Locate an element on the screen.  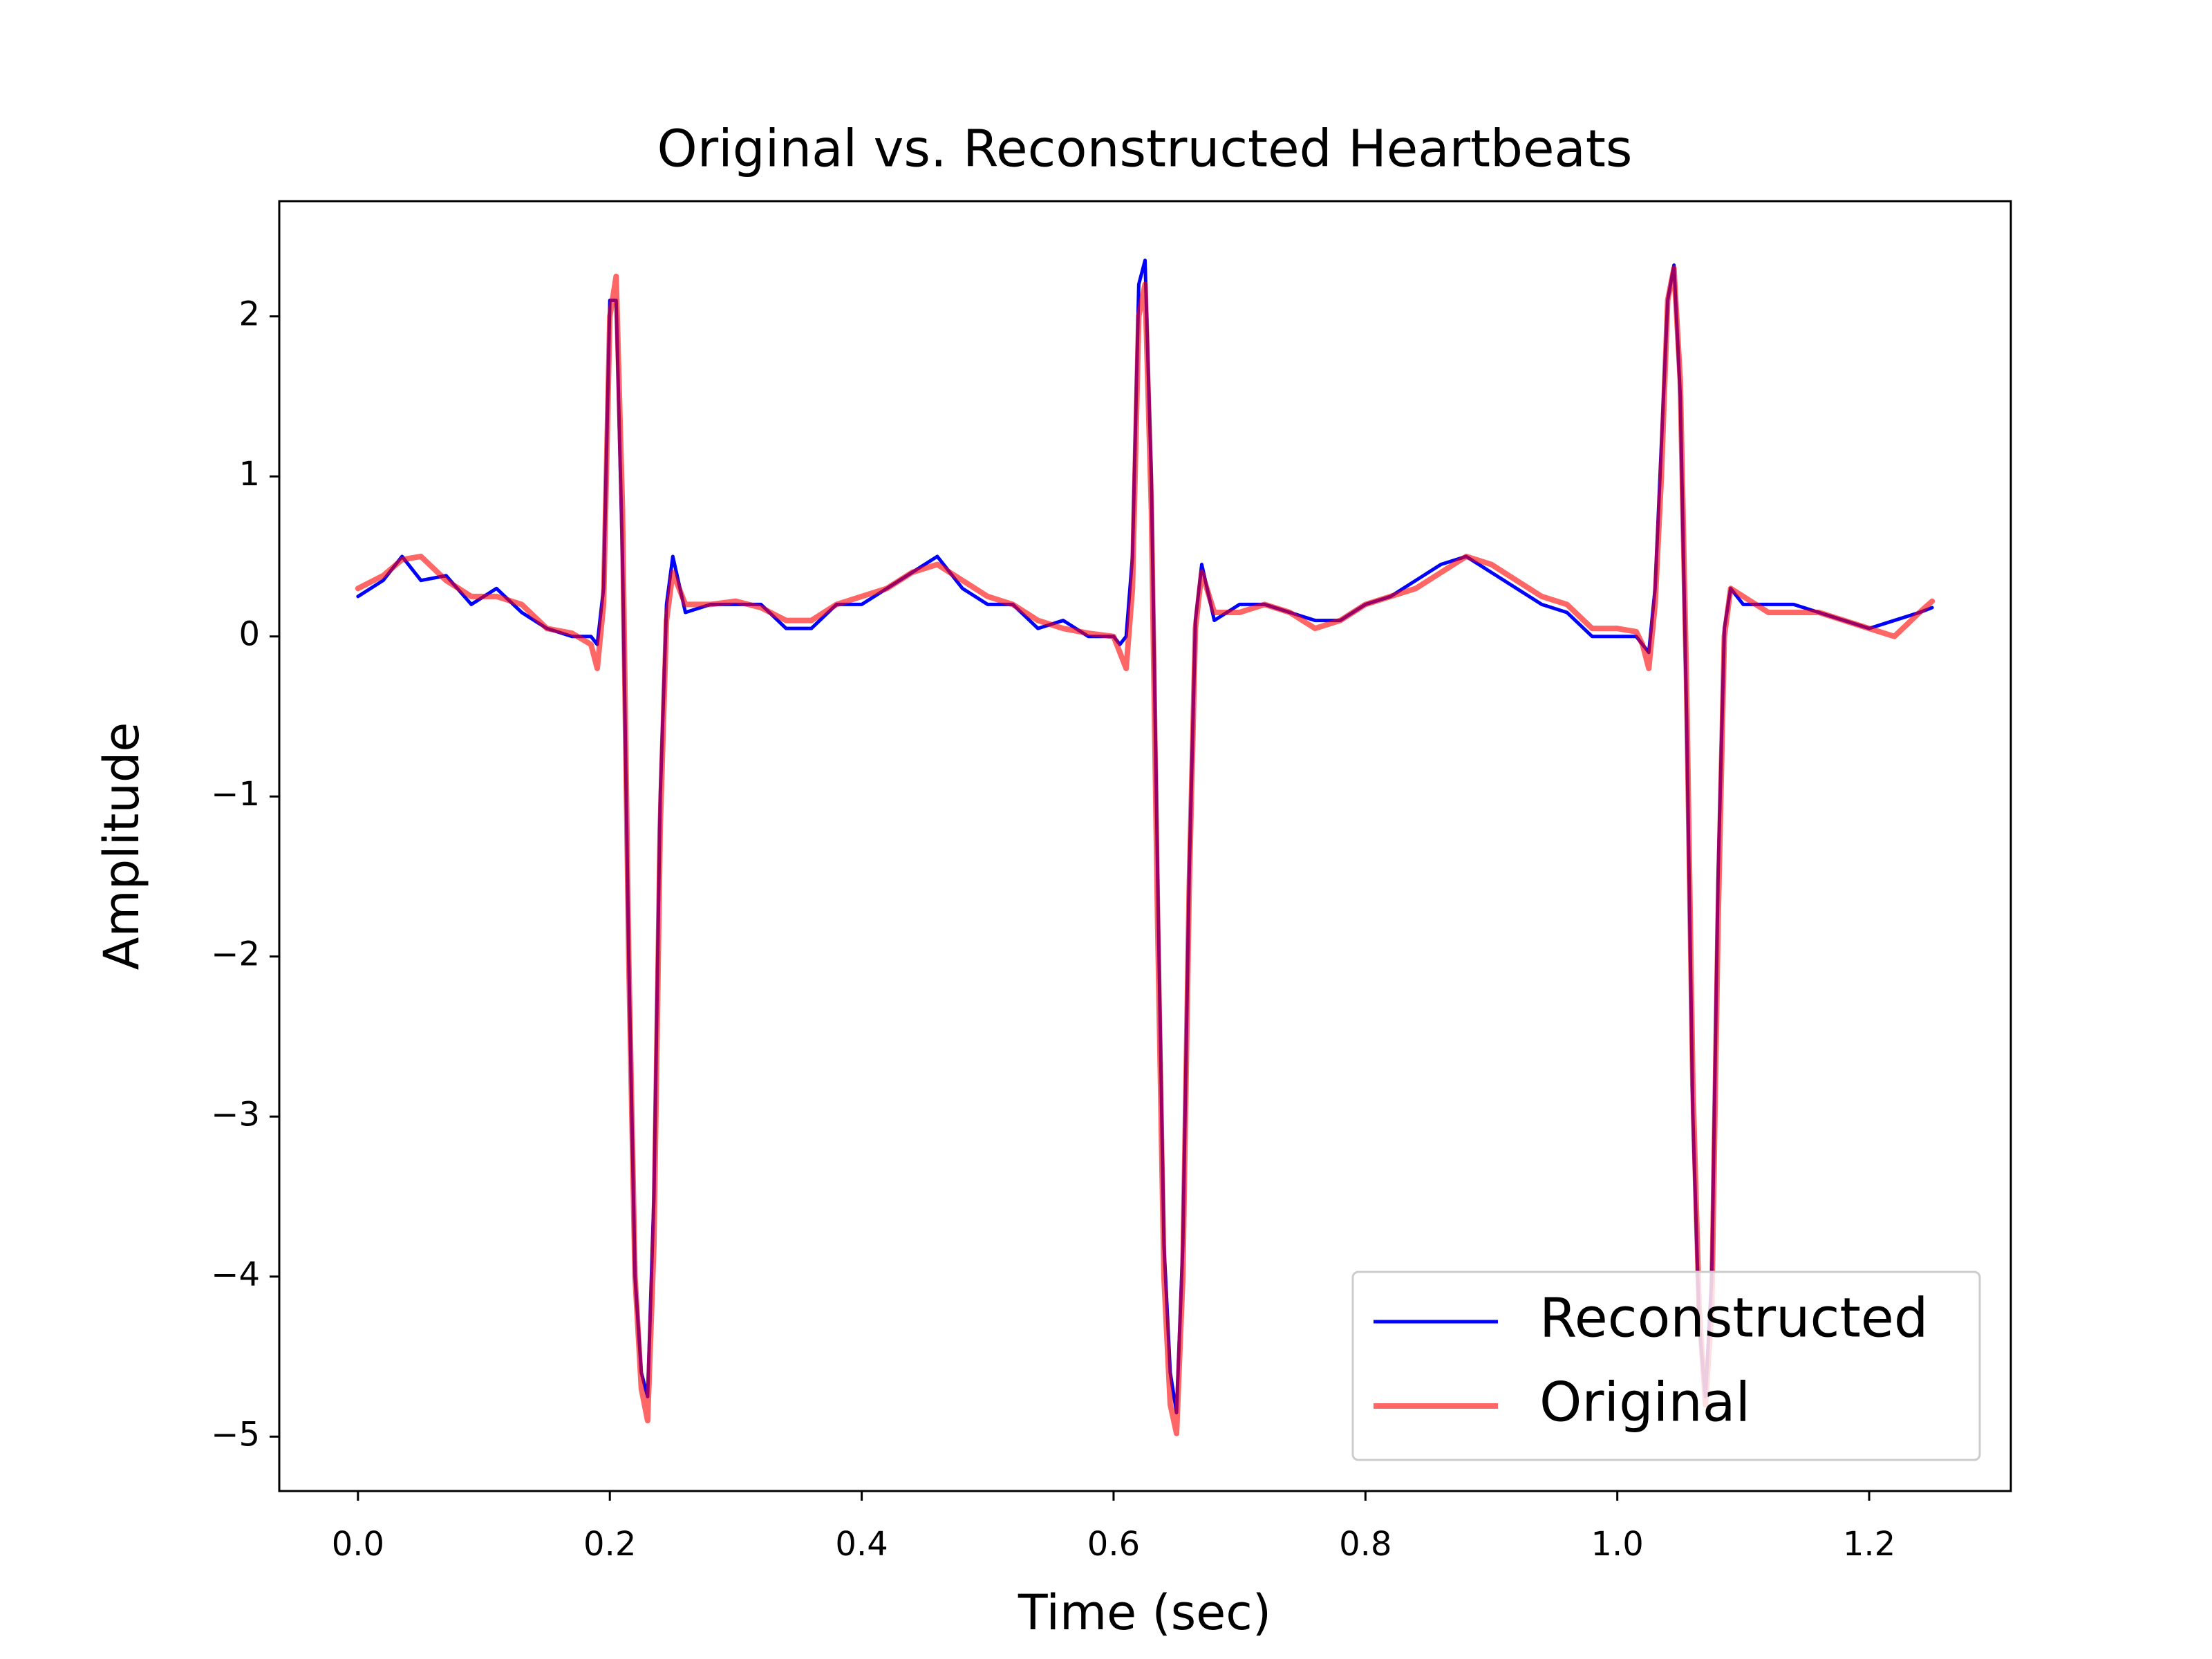
y-tick-label: 2 is located at coordinates (249, 314).